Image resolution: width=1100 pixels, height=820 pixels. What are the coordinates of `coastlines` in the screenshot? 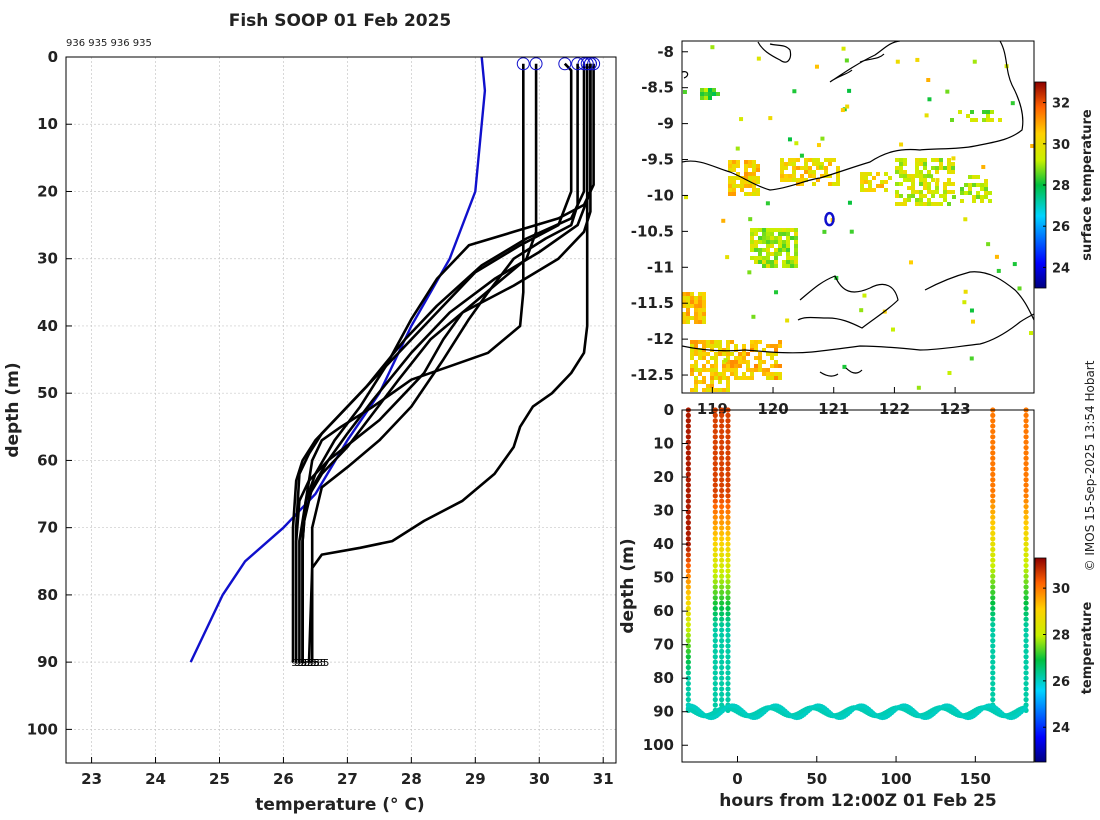 It's located at (858, 209).